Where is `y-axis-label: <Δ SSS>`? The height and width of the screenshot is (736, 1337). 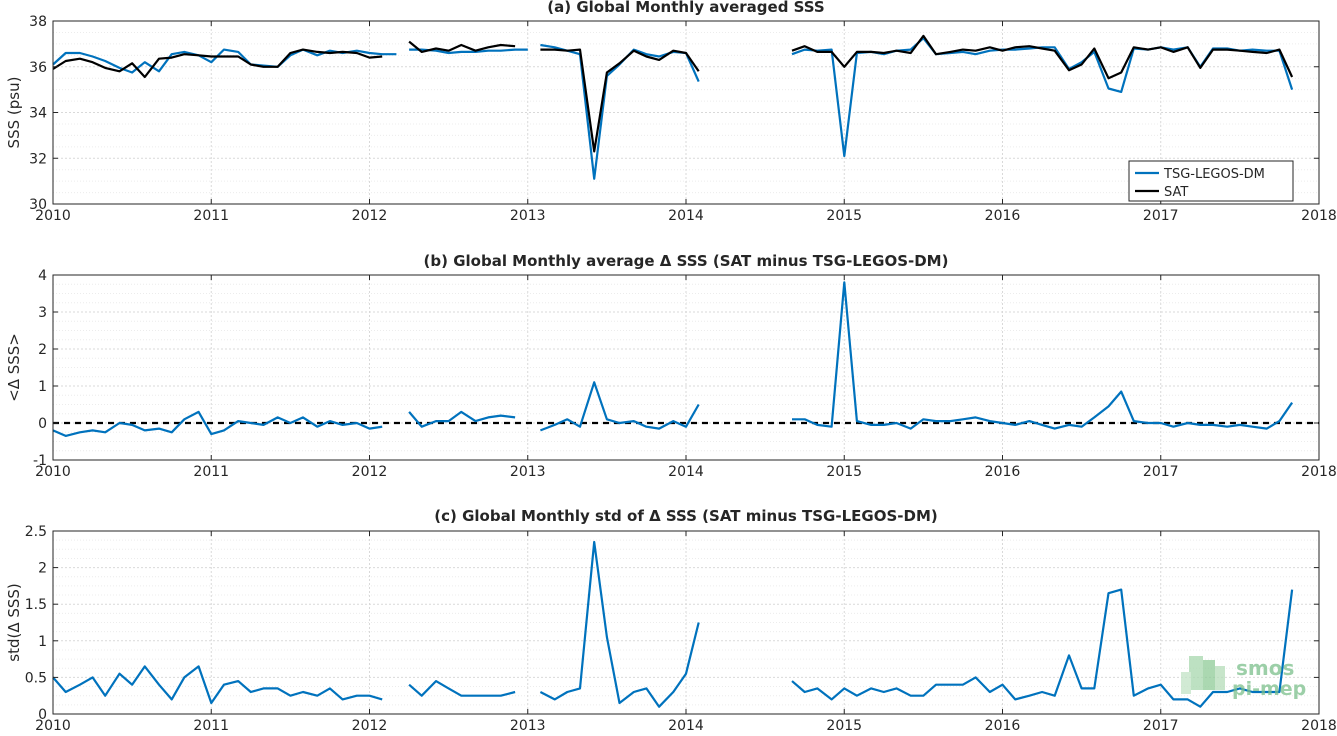 y-axis-label: <Δ SSS> is located at coordinates (14, 367).